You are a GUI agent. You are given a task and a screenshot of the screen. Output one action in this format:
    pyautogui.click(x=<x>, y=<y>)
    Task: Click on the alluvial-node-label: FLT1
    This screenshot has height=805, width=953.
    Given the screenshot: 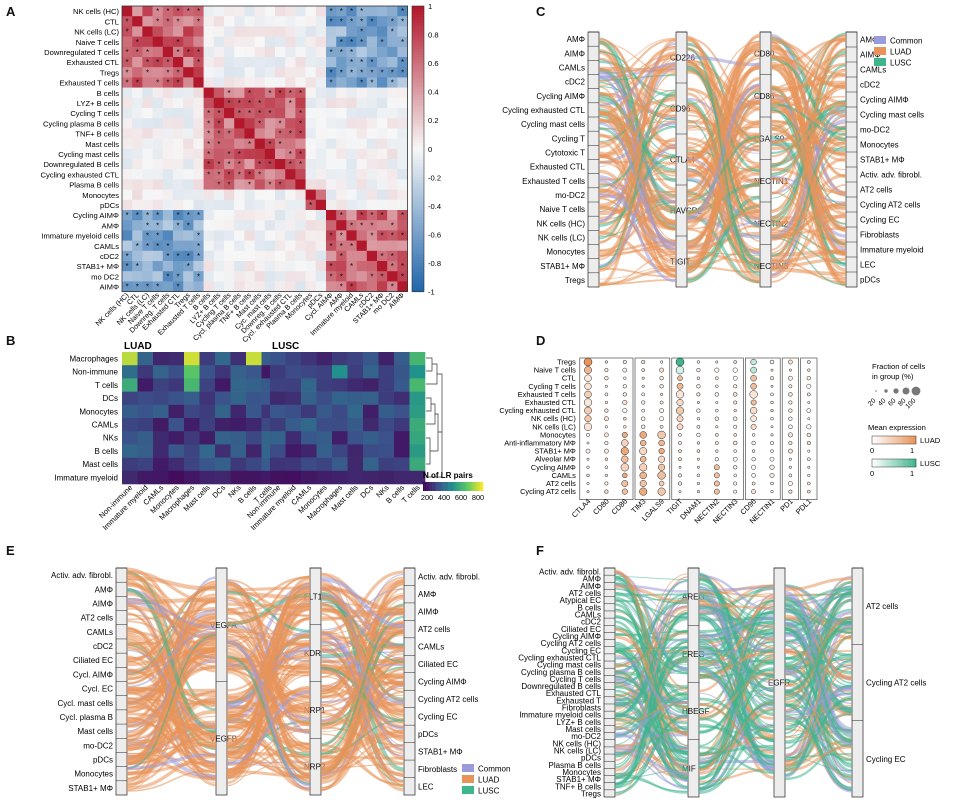 What is the action you would take?
    pyautogui.click(x=313, y=596)
    